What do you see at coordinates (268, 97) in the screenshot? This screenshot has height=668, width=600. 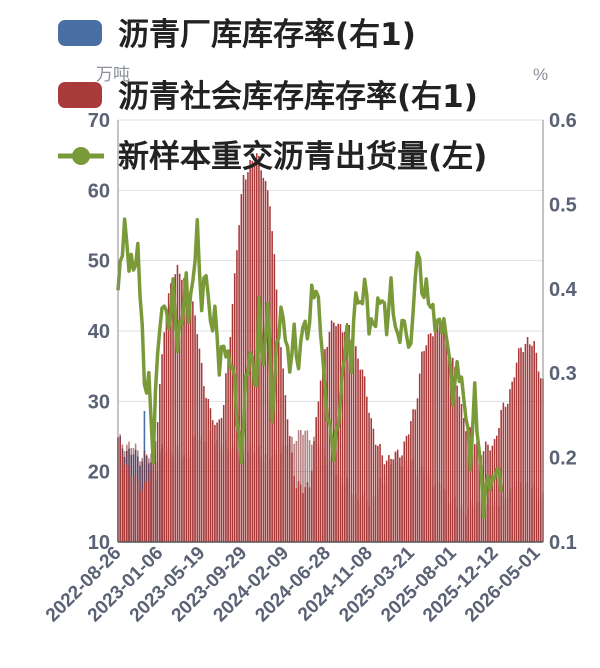 I see `legend-item-social-inventory: 沥青社会库存库存率(右1)` at bounding box center [268, 97].